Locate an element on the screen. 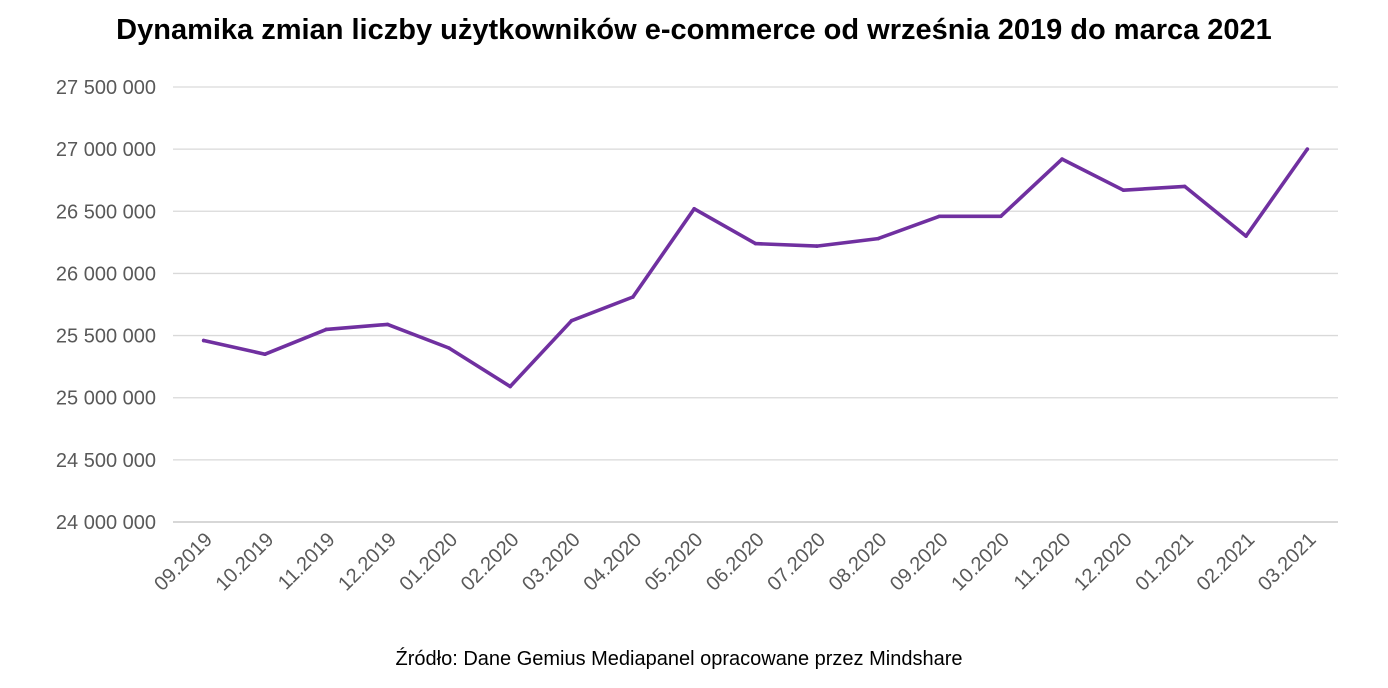 The width and height of the screenshot is (1388, 688). x-tick-label: 12.2020 is located at coordinates (1103, 562).